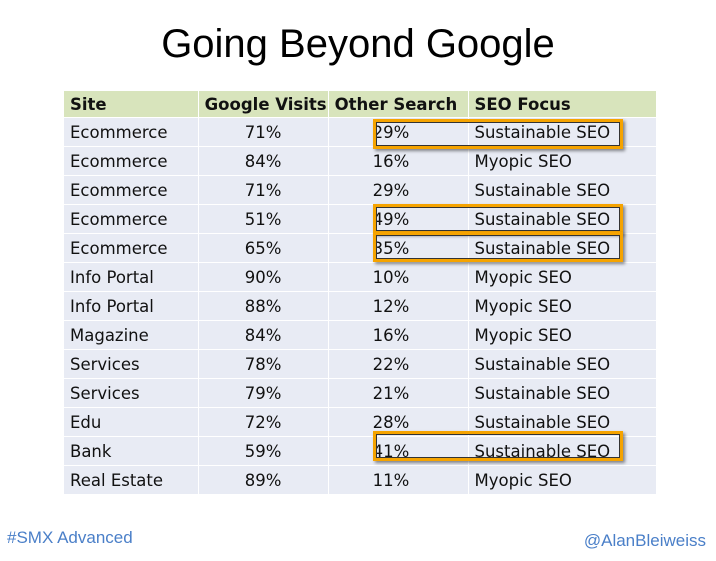 Image resolution: width=716 pixels, height=561 pixels. I want to click on cell-other-search: 49%, so click(398, 219).